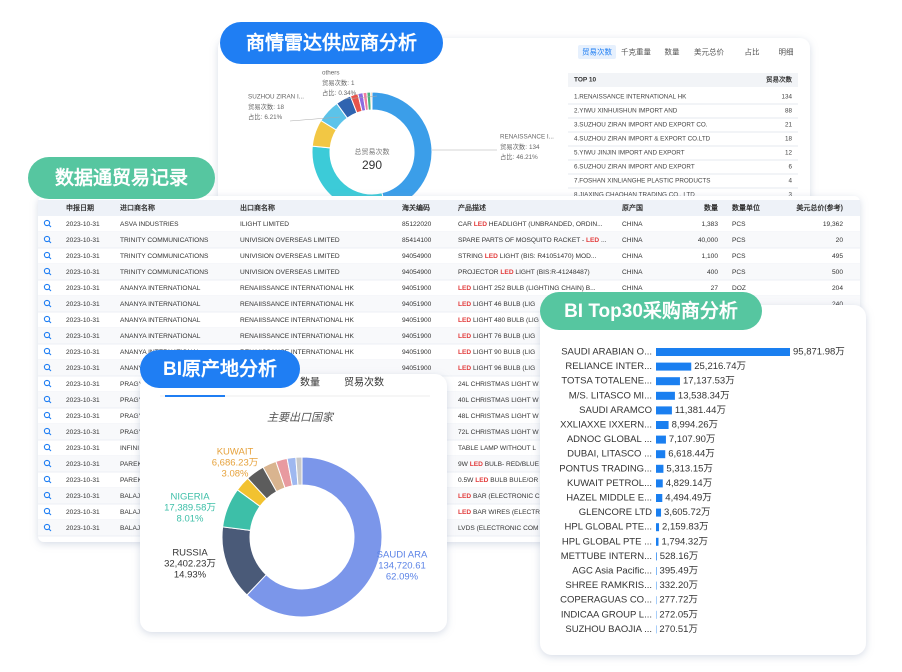 Image resolution: width=902 pixels, height=672 pixels. I want to click on bar-value-label: 528.16万, so click(679, 556).